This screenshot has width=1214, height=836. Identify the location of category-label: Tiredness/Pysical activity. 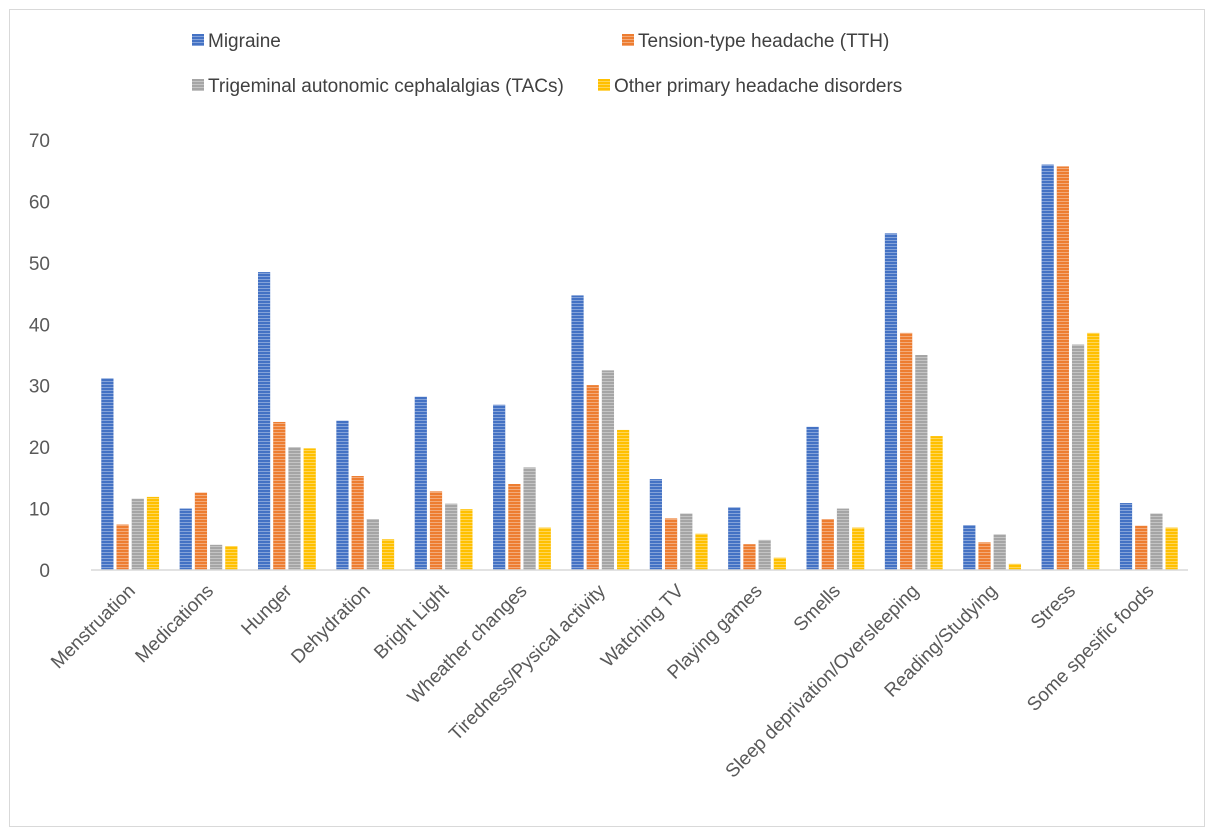
(527, 662).